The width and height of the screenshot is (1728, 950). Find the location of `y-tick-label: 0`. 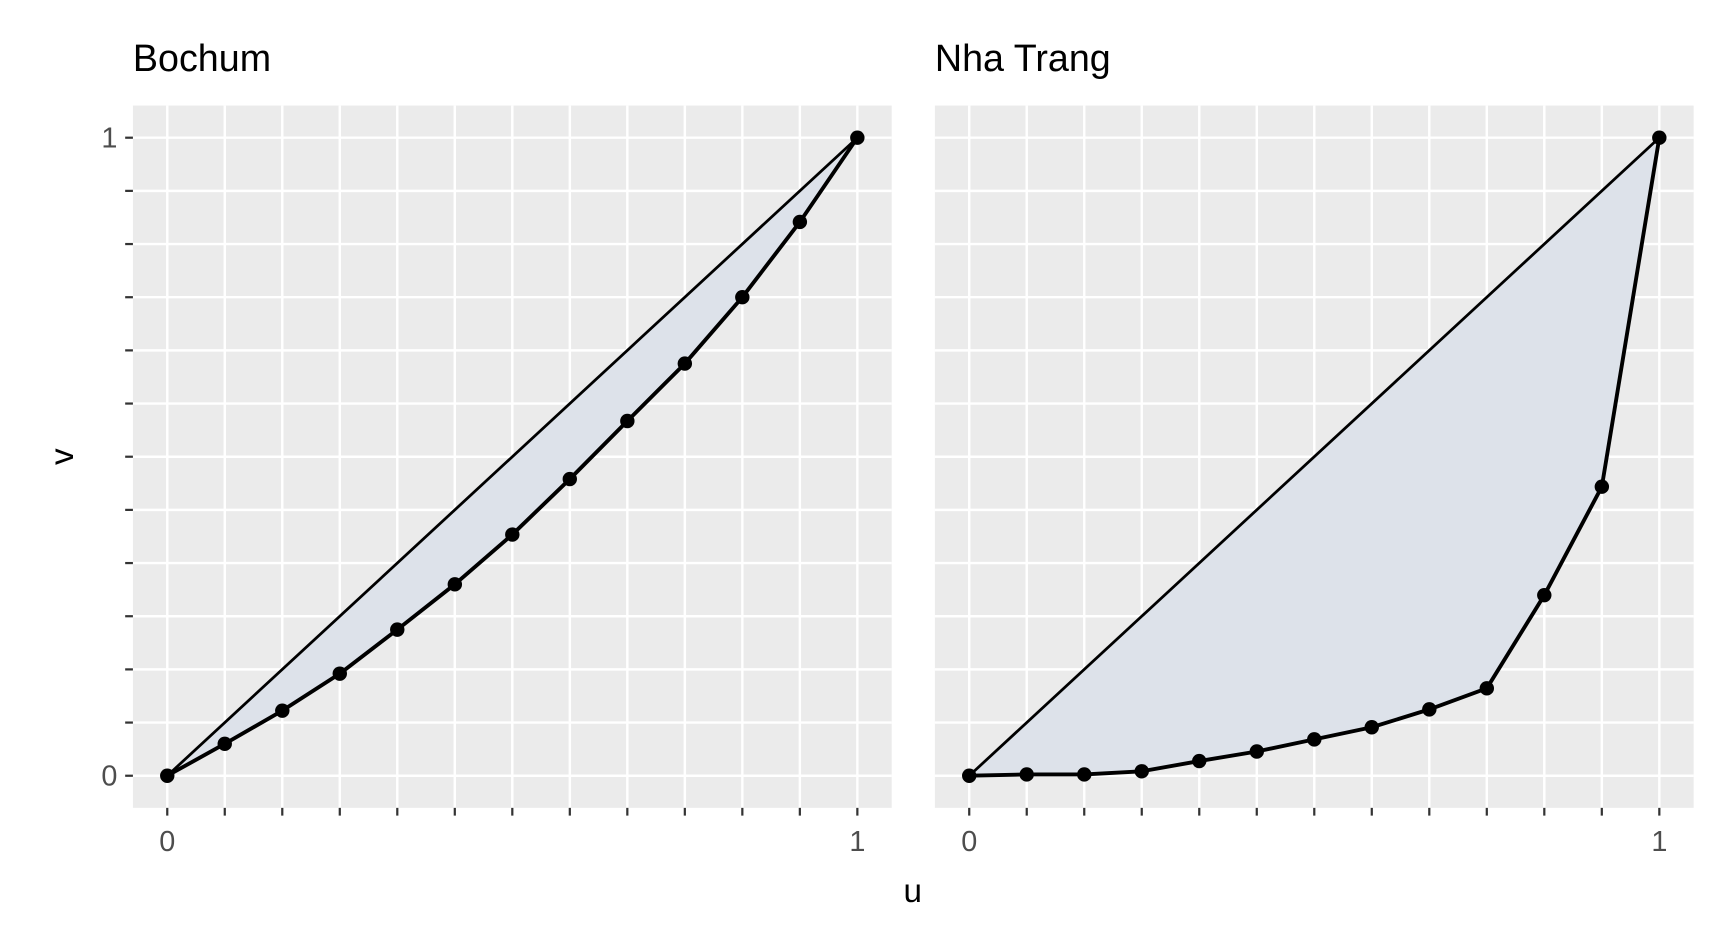

y-tick-label: 0 is located at coordinates (109, 777).